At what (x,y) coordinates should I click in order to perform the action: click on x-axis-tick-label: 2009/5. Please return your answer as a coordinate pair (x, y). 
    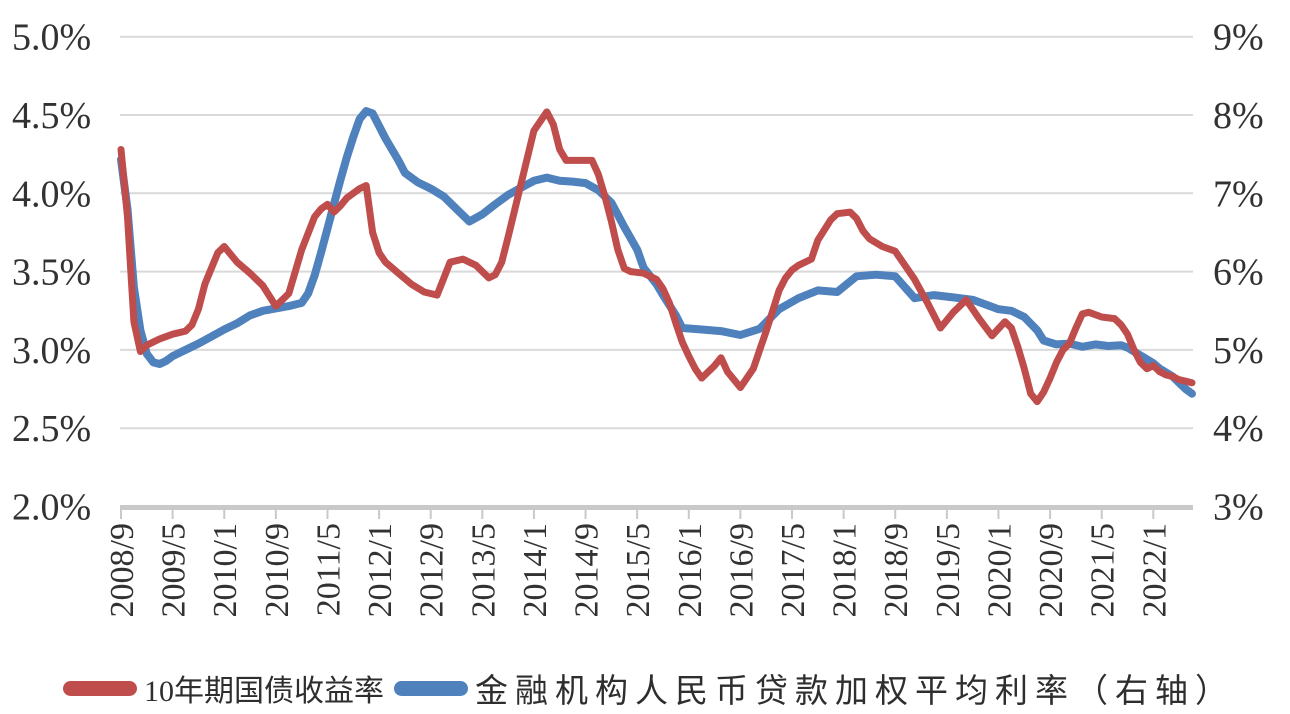
    Looking at the image, I should click on (174, 570).